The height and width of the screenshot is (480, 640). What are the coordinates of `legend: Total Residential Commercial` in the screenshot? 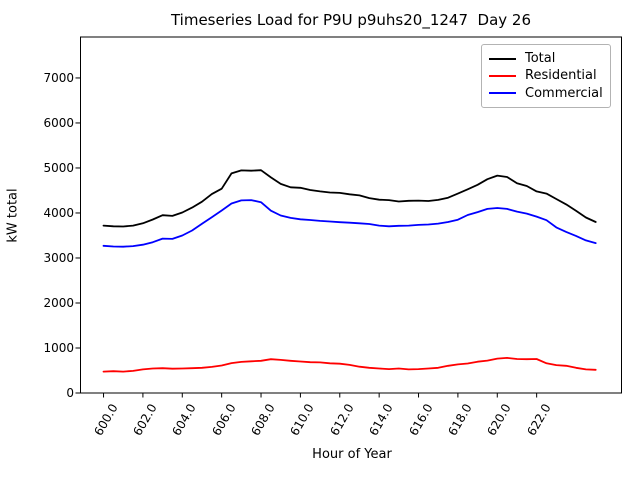 It's located at (546, 76).